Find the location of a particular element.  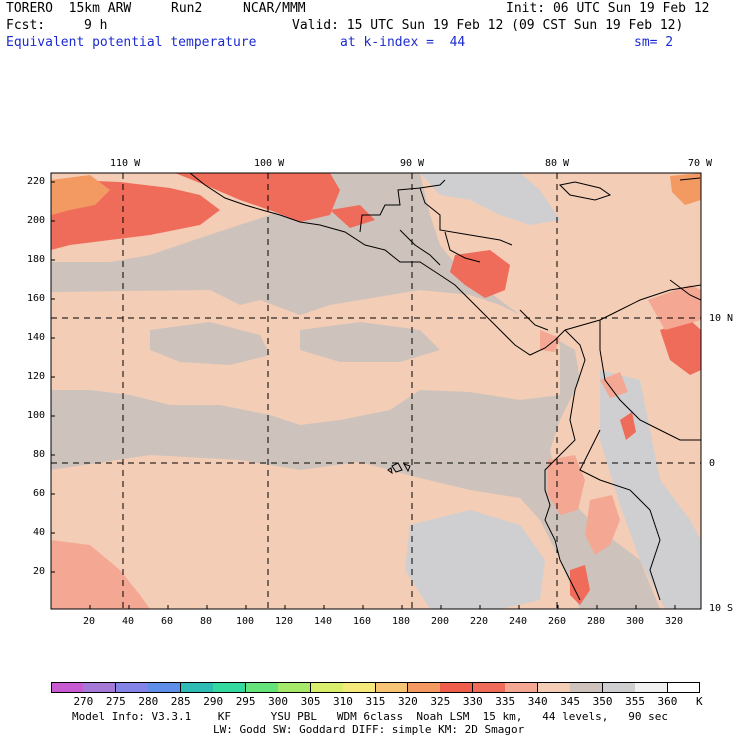

x-tick-label: 20 is located at coordinates (89, 621).